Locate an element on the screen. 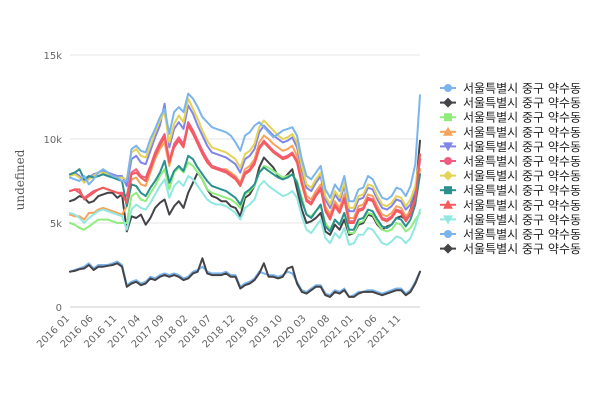  y-tick-label: 10k is located at coordinates (52, 140).